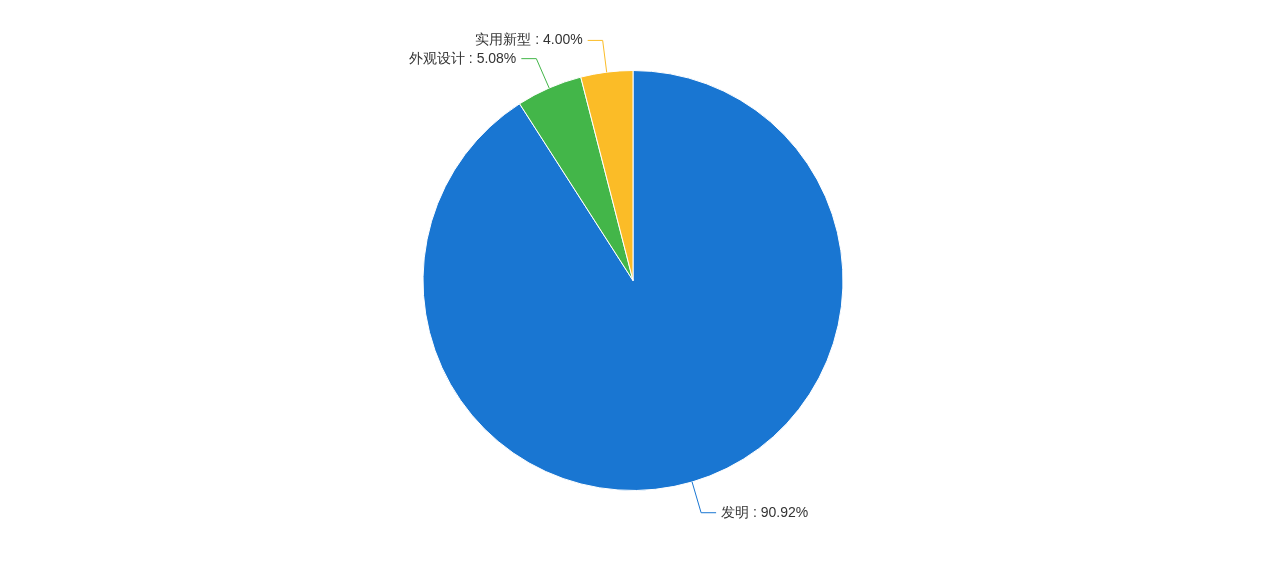 The image size is (1266, 561). I want to click on slice-label: 外观设计 : 5.08%, so click(462, 57).